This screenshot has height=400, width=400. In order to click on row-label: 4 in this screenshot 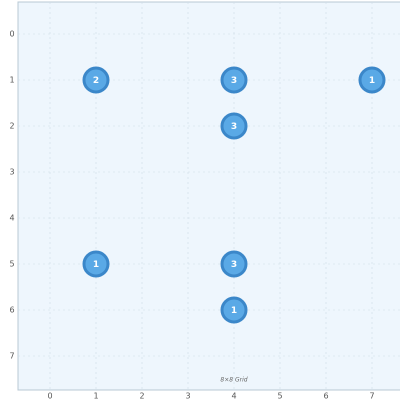, I will do `click(11, 218)`.